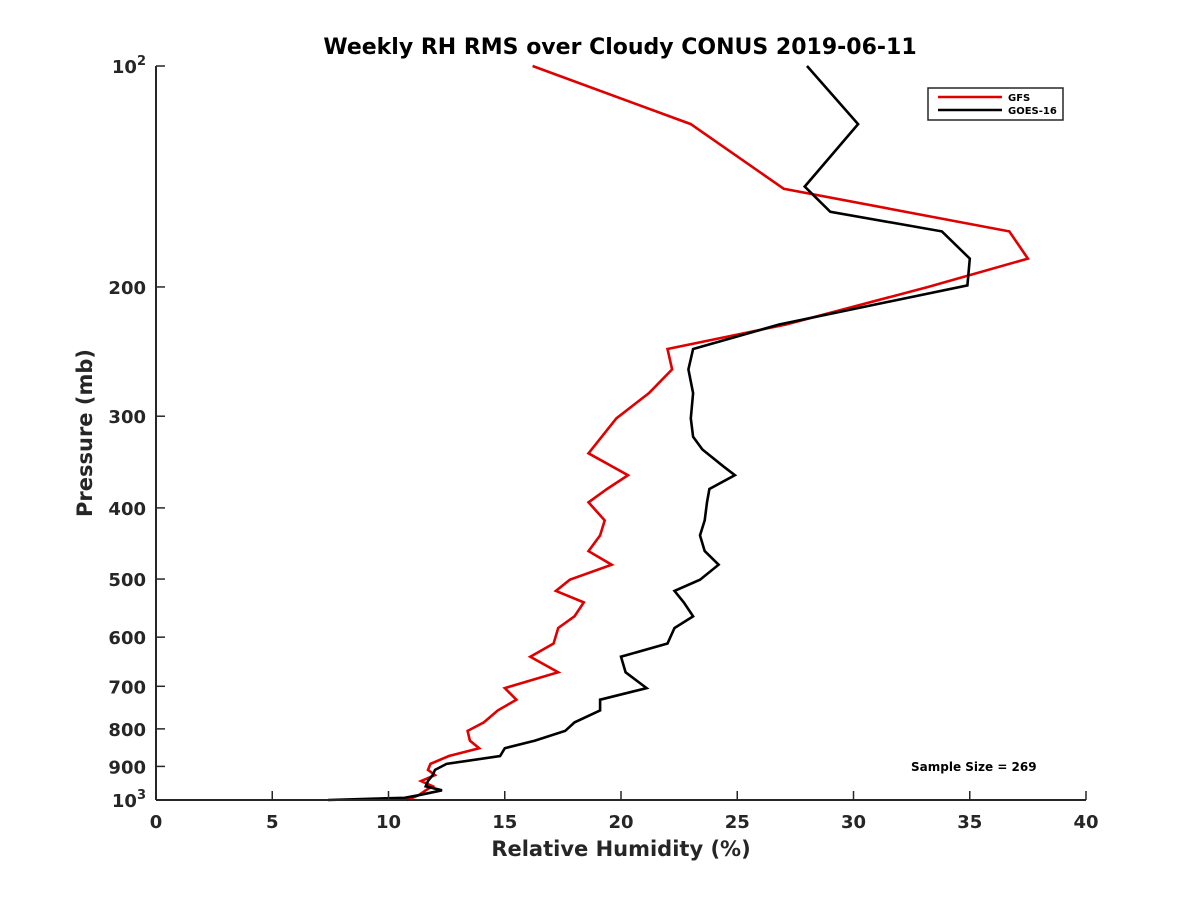 Image resolution: width=1200 pixels, height=900 pixels. What do you see at coordinates (129, 66) in the screenshot?
I see `y-tick-label: 10²` at bounding box center [129, 66].